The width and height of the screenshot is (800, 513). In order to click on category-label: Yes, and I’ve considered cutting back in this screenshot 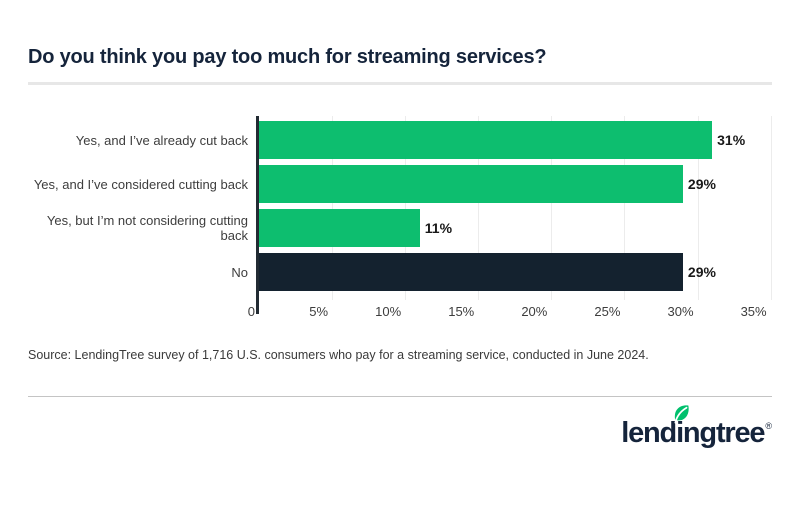, I will do `click(140, 184)`.